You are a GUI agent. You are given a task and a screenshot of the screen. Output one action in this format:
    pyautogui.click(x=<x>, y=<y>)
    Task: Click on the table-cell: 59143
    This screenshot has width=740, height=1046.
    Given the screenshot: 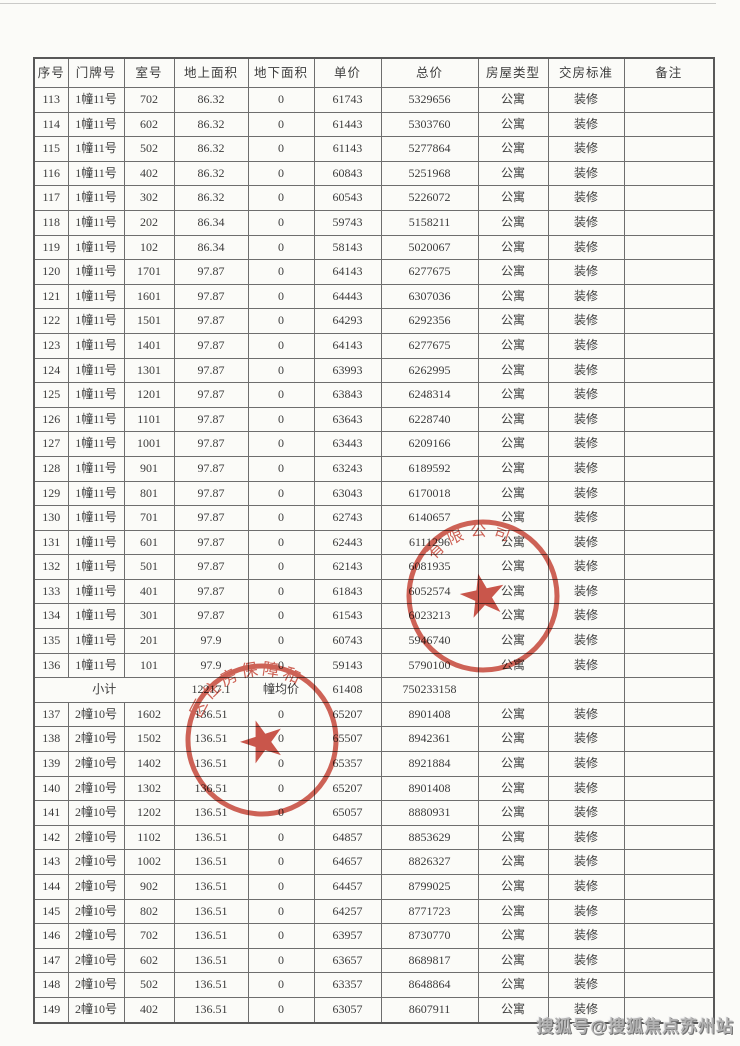 What is the action you would take?
    pyautogui.click(x=347, y=665)
    